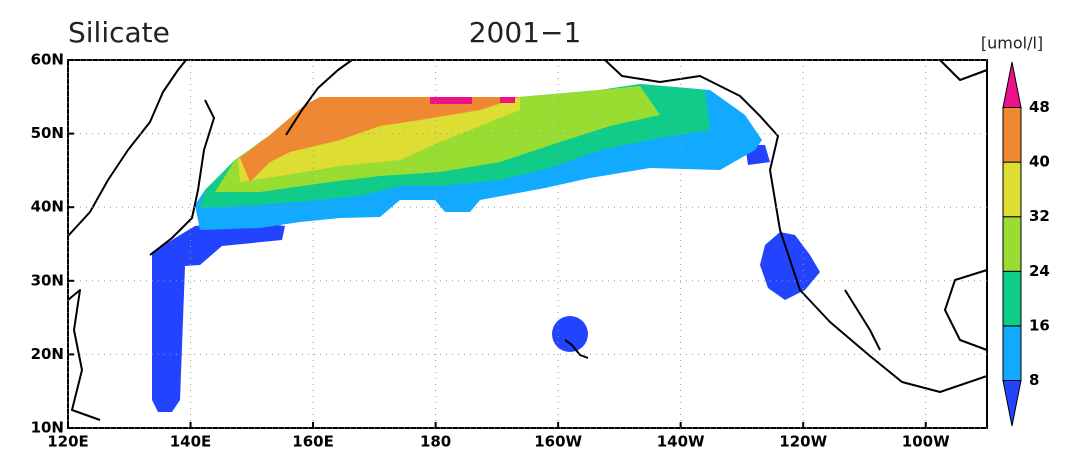  What do you see at coordinates (1039, 107) in the screenshot?
I see `colorbar-label: 48` at bounding box center [1039, 107].